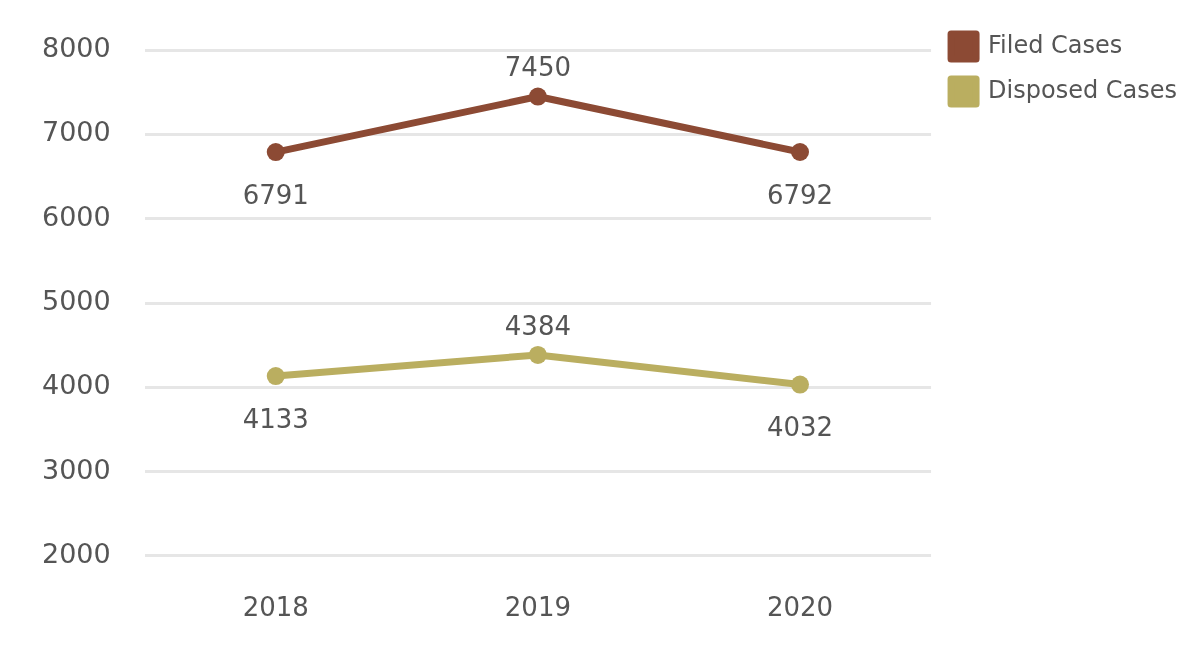  I want to click on y-tick-label: 6000, so click(76, 216).